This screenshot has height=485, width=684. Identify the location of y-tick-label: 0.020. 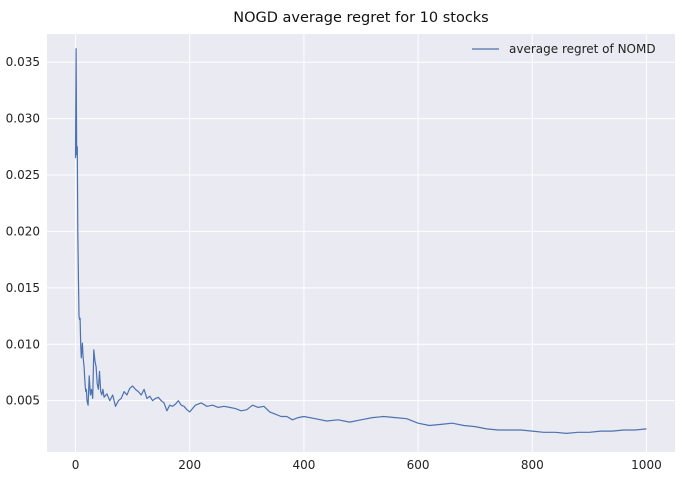
(23, 231).